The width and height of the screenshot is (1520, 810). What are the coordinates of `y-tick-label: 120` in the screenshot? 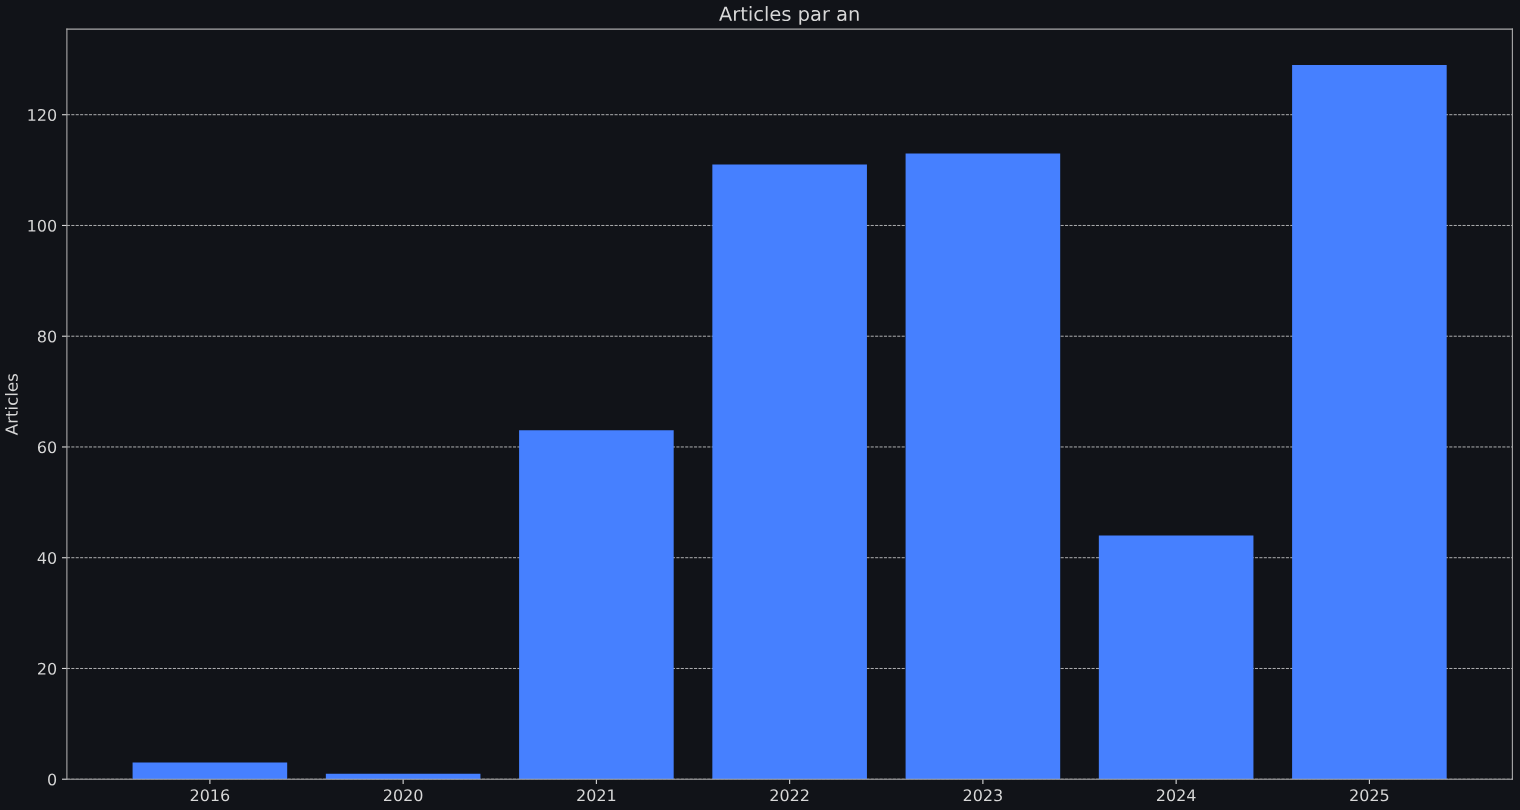 It's located at (42, 115).